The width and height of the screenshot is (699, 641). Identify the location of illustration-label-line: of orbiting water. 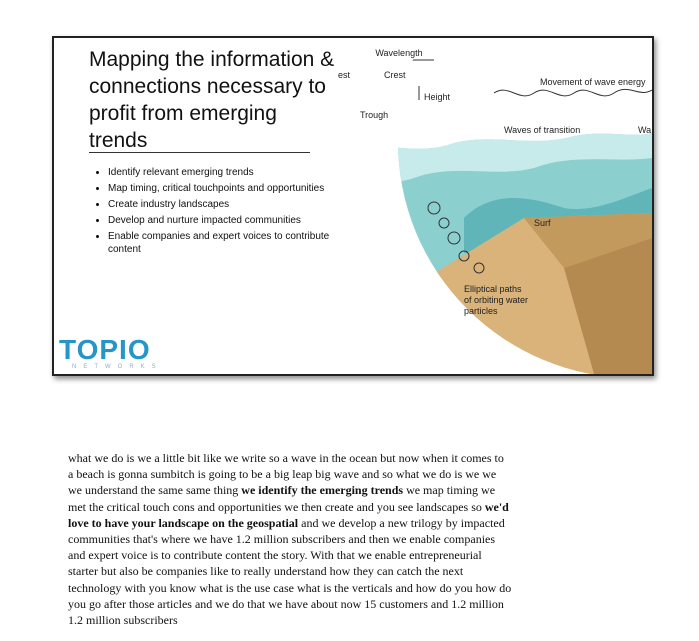
(496, 300).